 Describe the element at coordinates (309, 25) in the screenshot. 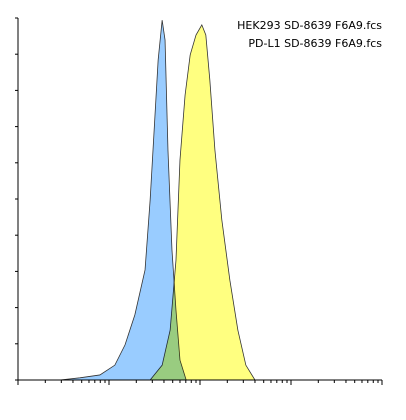

I see `legend-entry: HEK293 SD-8639 F6A9.fcs` at that location.